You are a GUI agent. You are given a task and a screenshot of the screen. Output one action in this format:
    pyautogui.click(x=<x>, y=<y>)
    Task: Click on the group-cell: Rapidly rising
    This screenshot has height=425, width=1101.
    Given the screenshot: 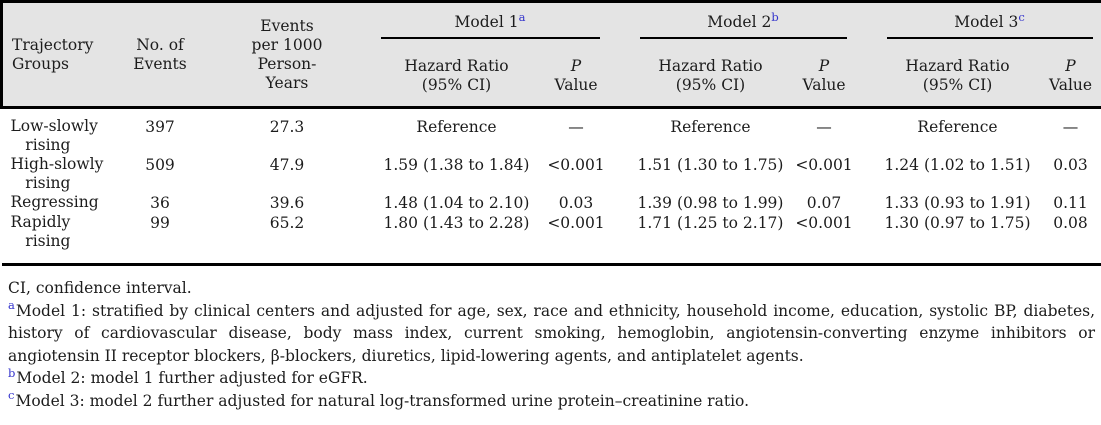 What is the action you would take?
    pyautogui.click(x=59, y=239)
    